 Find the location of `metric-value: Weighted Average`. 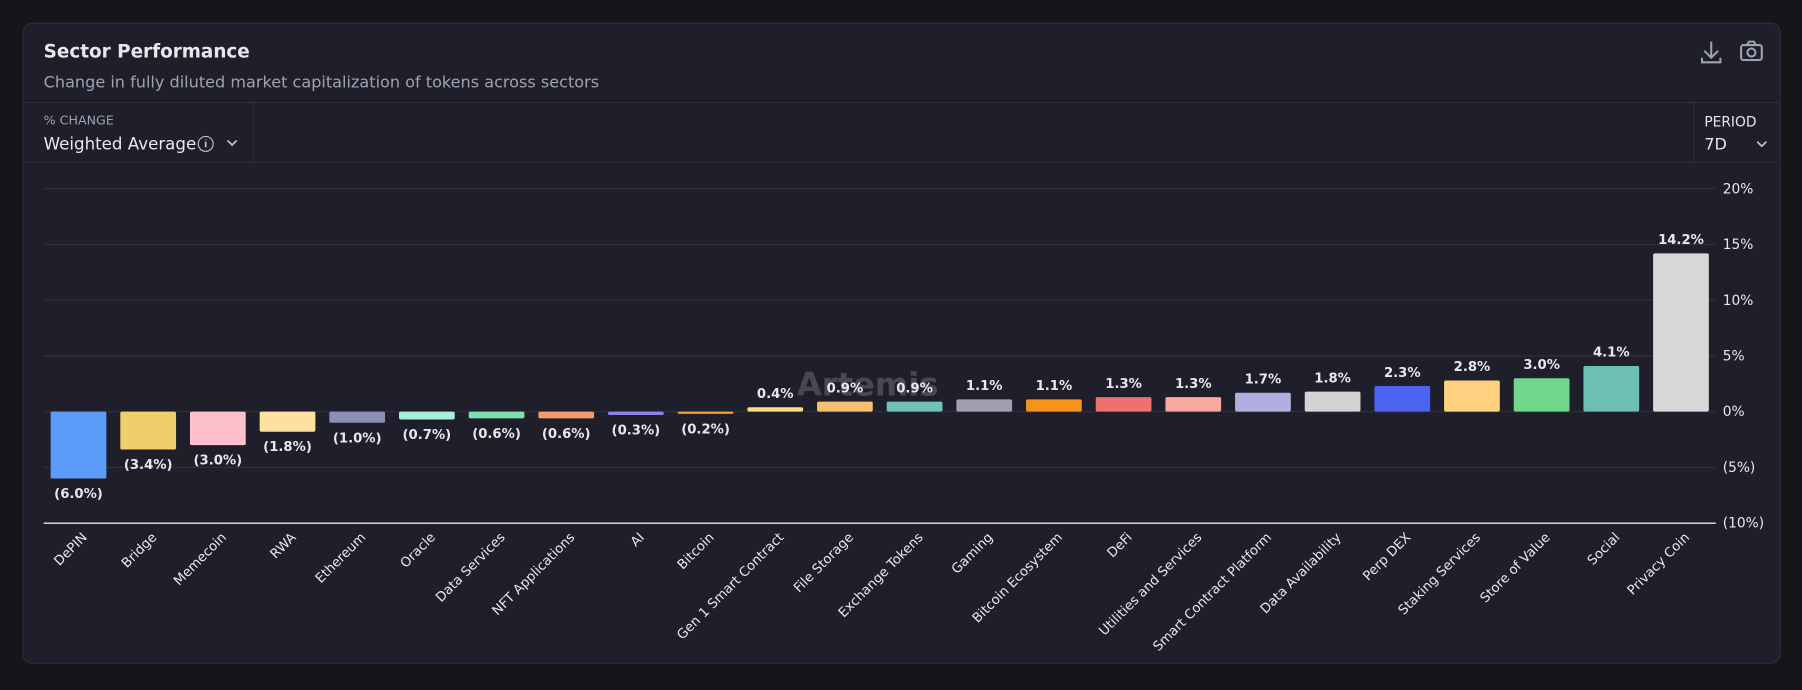

metric-value: Weighted Average is located at coordinates (120, 144).